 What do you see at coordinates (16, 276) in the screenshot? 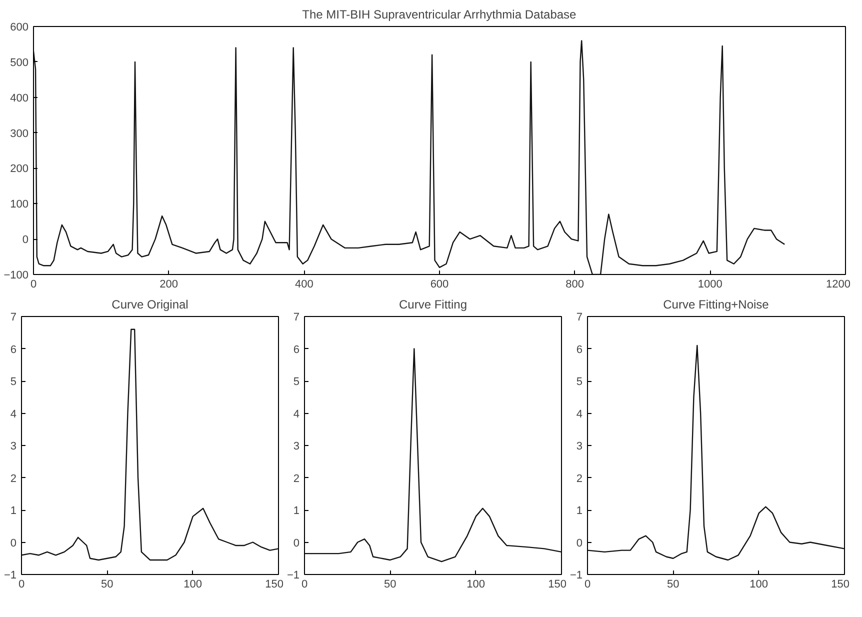
I see `y-tick-label: −100` at bounding box center [16, 276].